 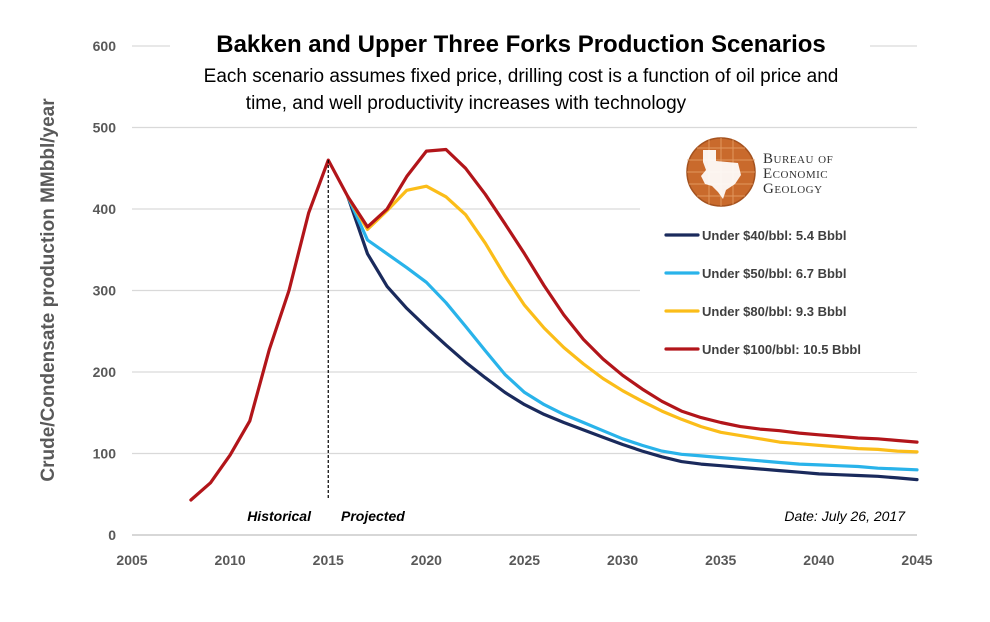 What do you see at coordinates (230, 560) in the screenshot?
I see `x-tick-label: 2010` at bounding box center [230, 560].